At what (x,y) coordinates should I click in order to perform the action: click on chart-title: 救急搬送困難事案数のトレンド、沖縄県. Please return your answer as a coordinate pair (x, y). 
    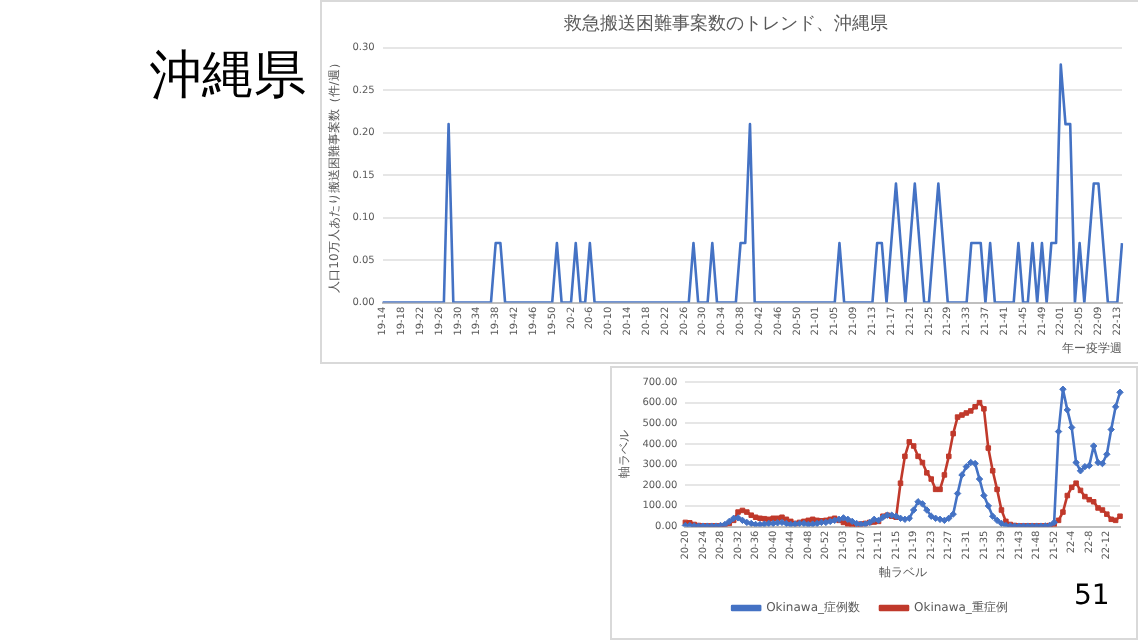
    Looking at the image, I should click on (725, 24).